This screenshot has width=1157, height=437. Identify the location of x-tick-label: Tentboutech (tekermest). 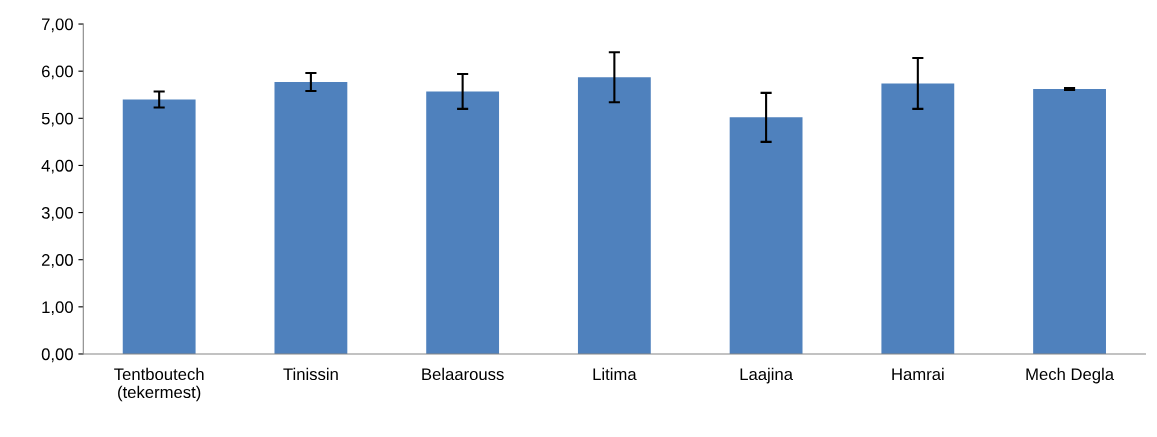
(159, 384).